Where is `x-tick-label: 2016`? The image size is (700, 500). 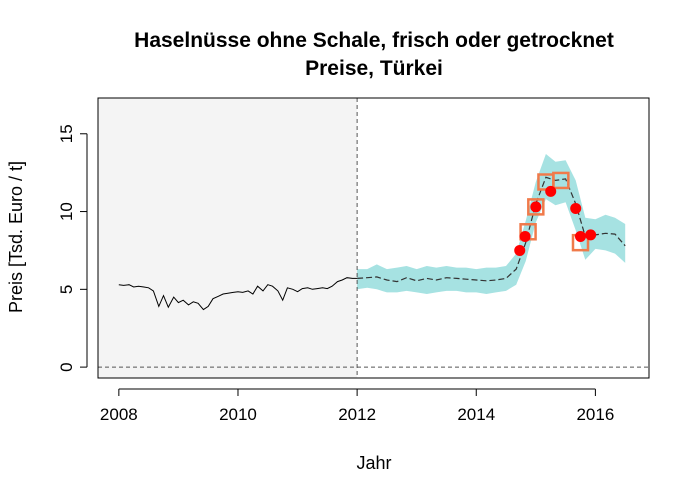
x-tick-label: 2016 is located at coordinates (595, 414).